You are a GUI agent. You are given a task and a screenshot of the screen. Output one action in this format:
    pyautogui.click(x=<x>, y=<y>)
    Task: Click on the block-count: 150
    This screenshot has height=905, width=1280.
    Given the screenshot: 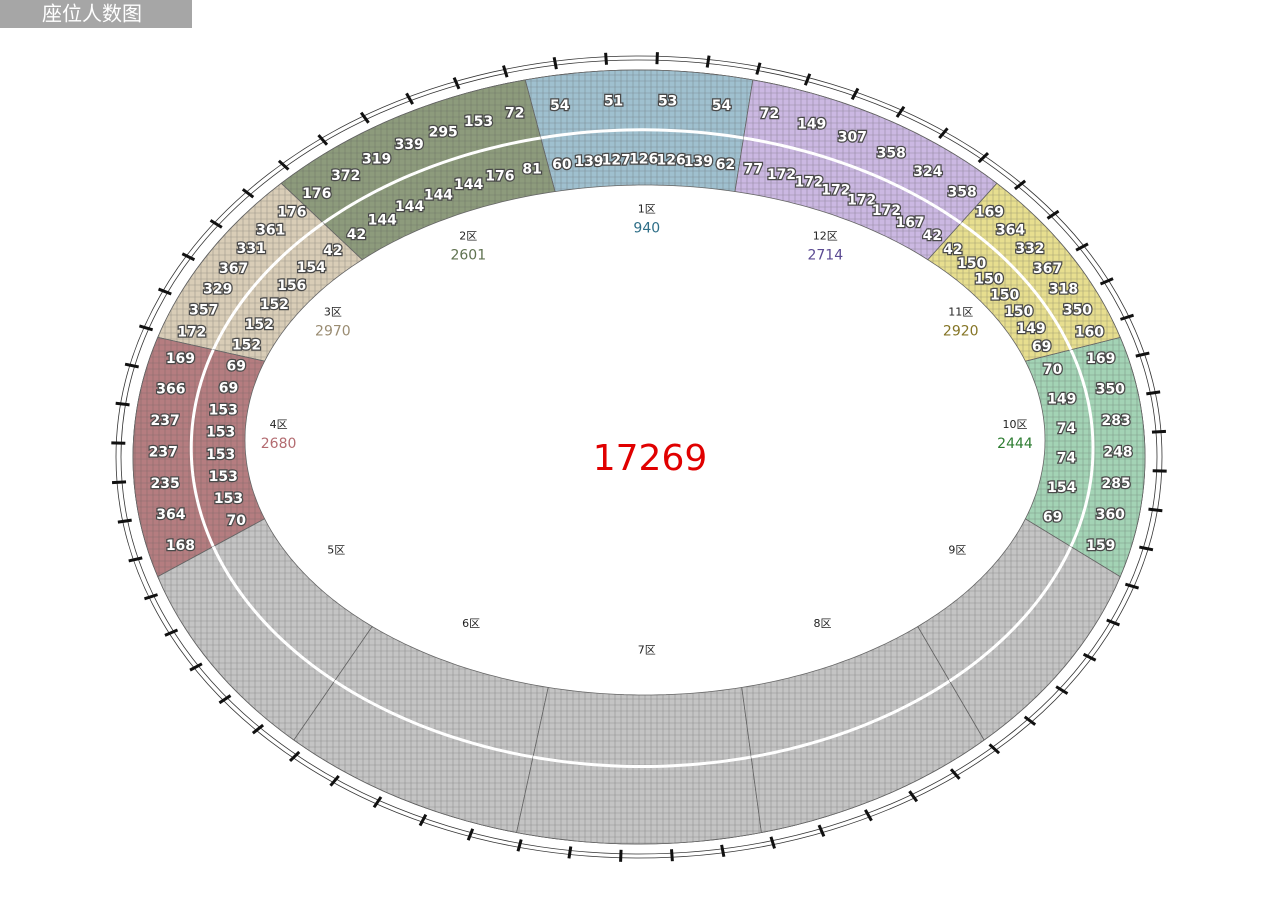 What is the action you would take?
    pyautogui.click(x=988, y=279)
    